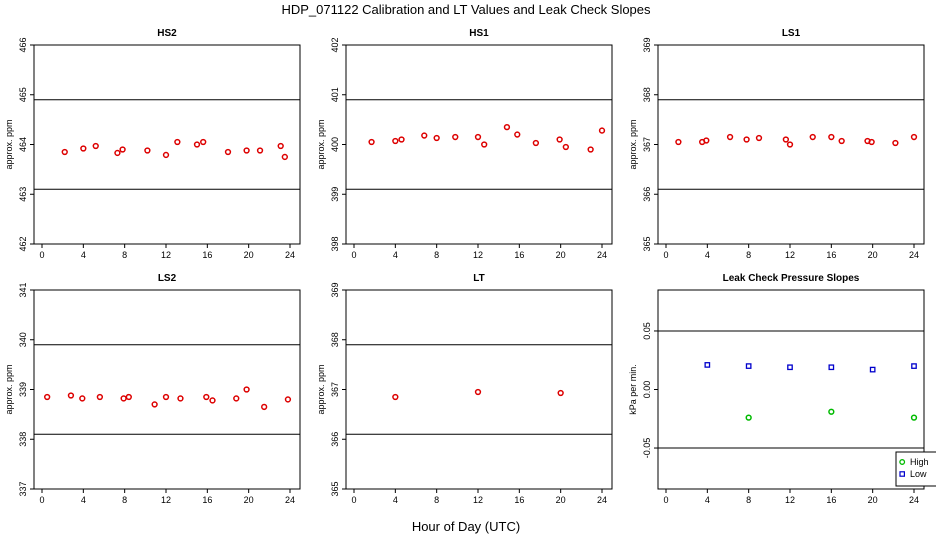  I want to click on y-tick-label: 368, so click(647, 94).